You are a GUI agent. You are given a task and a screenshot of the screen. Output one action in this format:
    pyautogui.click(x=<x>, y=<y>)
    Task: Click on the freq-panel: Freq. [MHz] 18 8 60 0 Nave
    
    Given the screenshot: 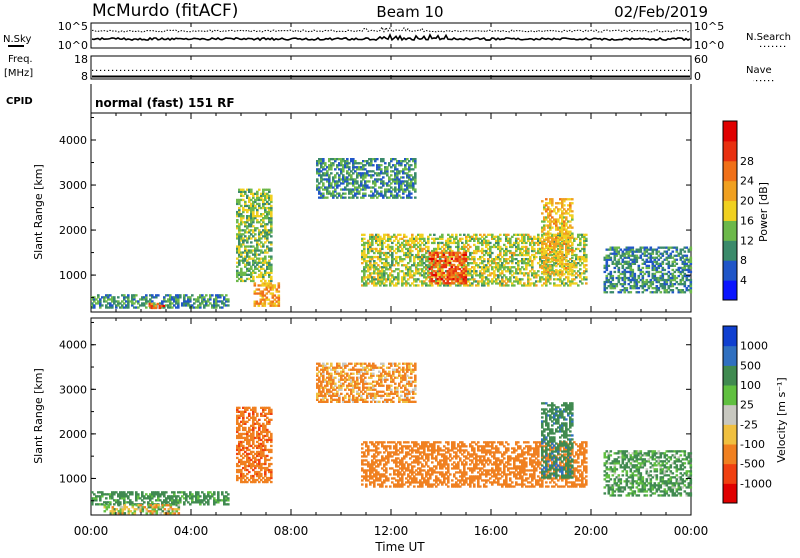 What is the action you would take?
    pyautogui.click(x=389, y=68)
    